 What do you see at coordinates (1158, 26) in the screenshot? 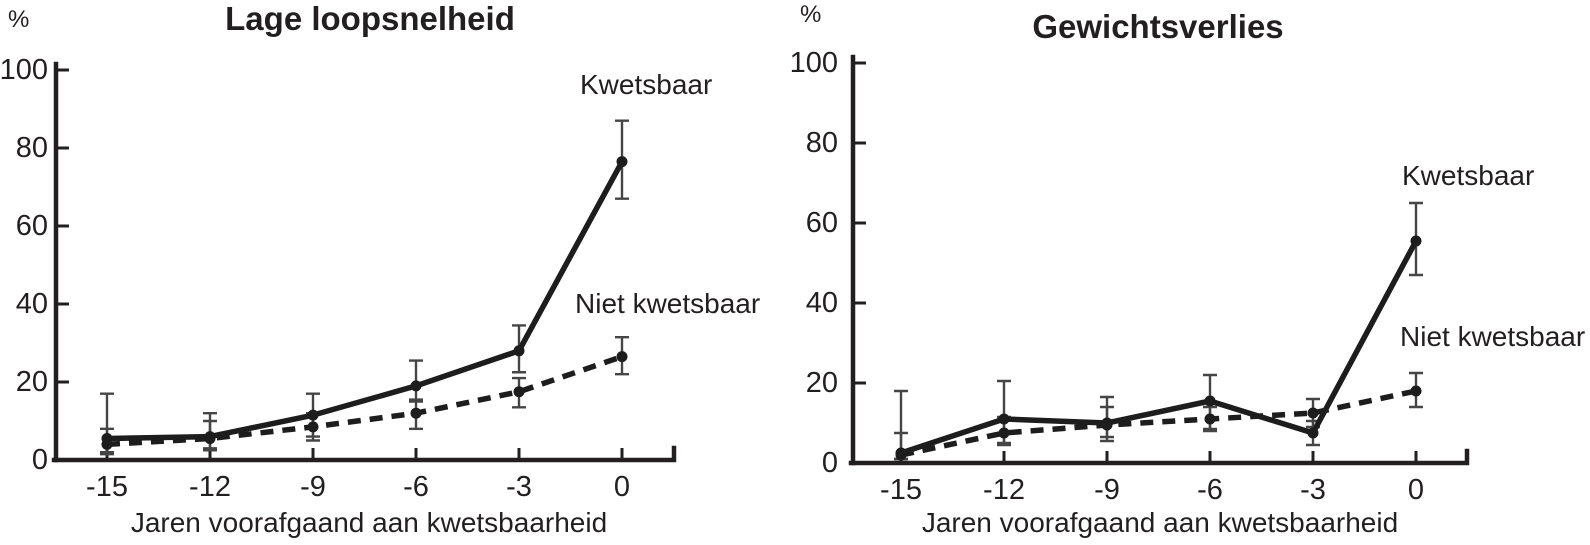
I see `chart-title-right: Gewichtsverlies` at bounding box center [1158, 26].